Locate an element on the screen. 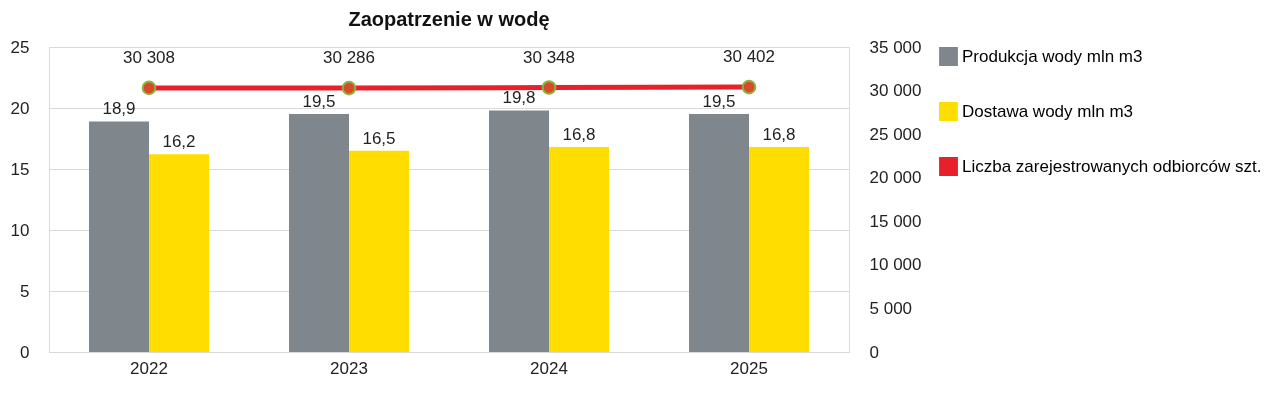  x-tick-label: 2025 is located at coordinates (749, 368).